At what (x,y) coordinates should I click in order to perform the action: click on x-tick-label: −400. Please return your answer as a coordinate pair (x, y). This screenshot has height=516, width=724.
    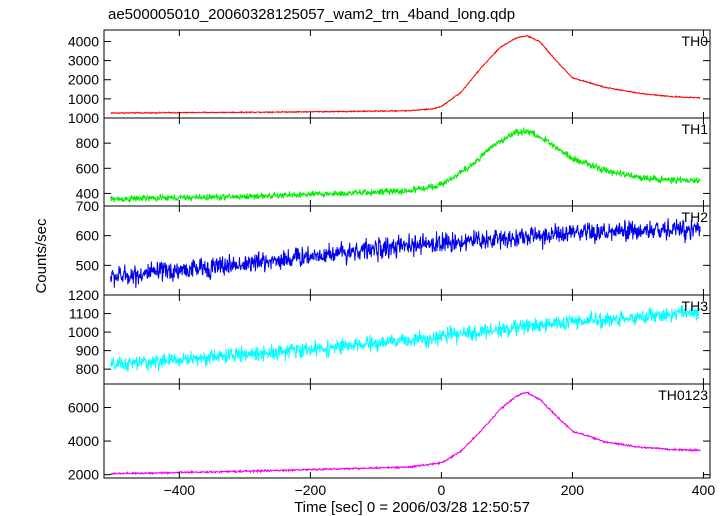
    Looking at the image, I should click on (180, 490).